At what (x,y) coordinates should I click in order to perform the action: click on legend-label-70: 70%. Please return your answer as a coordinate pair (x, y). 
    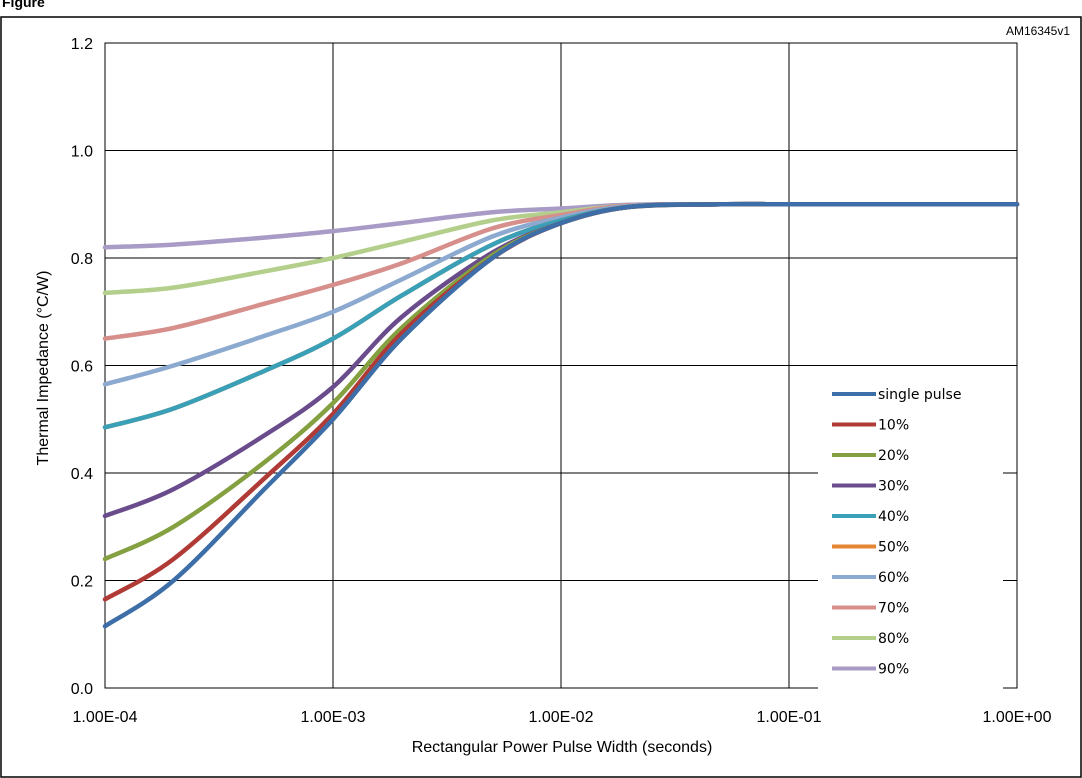
    Looking at the image, I should click on (893, 609).